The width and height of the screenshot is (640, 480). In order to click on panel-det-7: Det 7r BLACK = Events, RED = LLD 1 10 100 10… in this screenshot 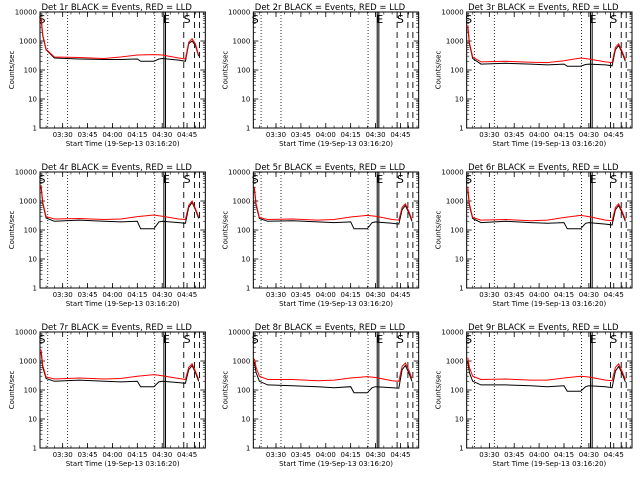, I will do `click(107, 395)`.